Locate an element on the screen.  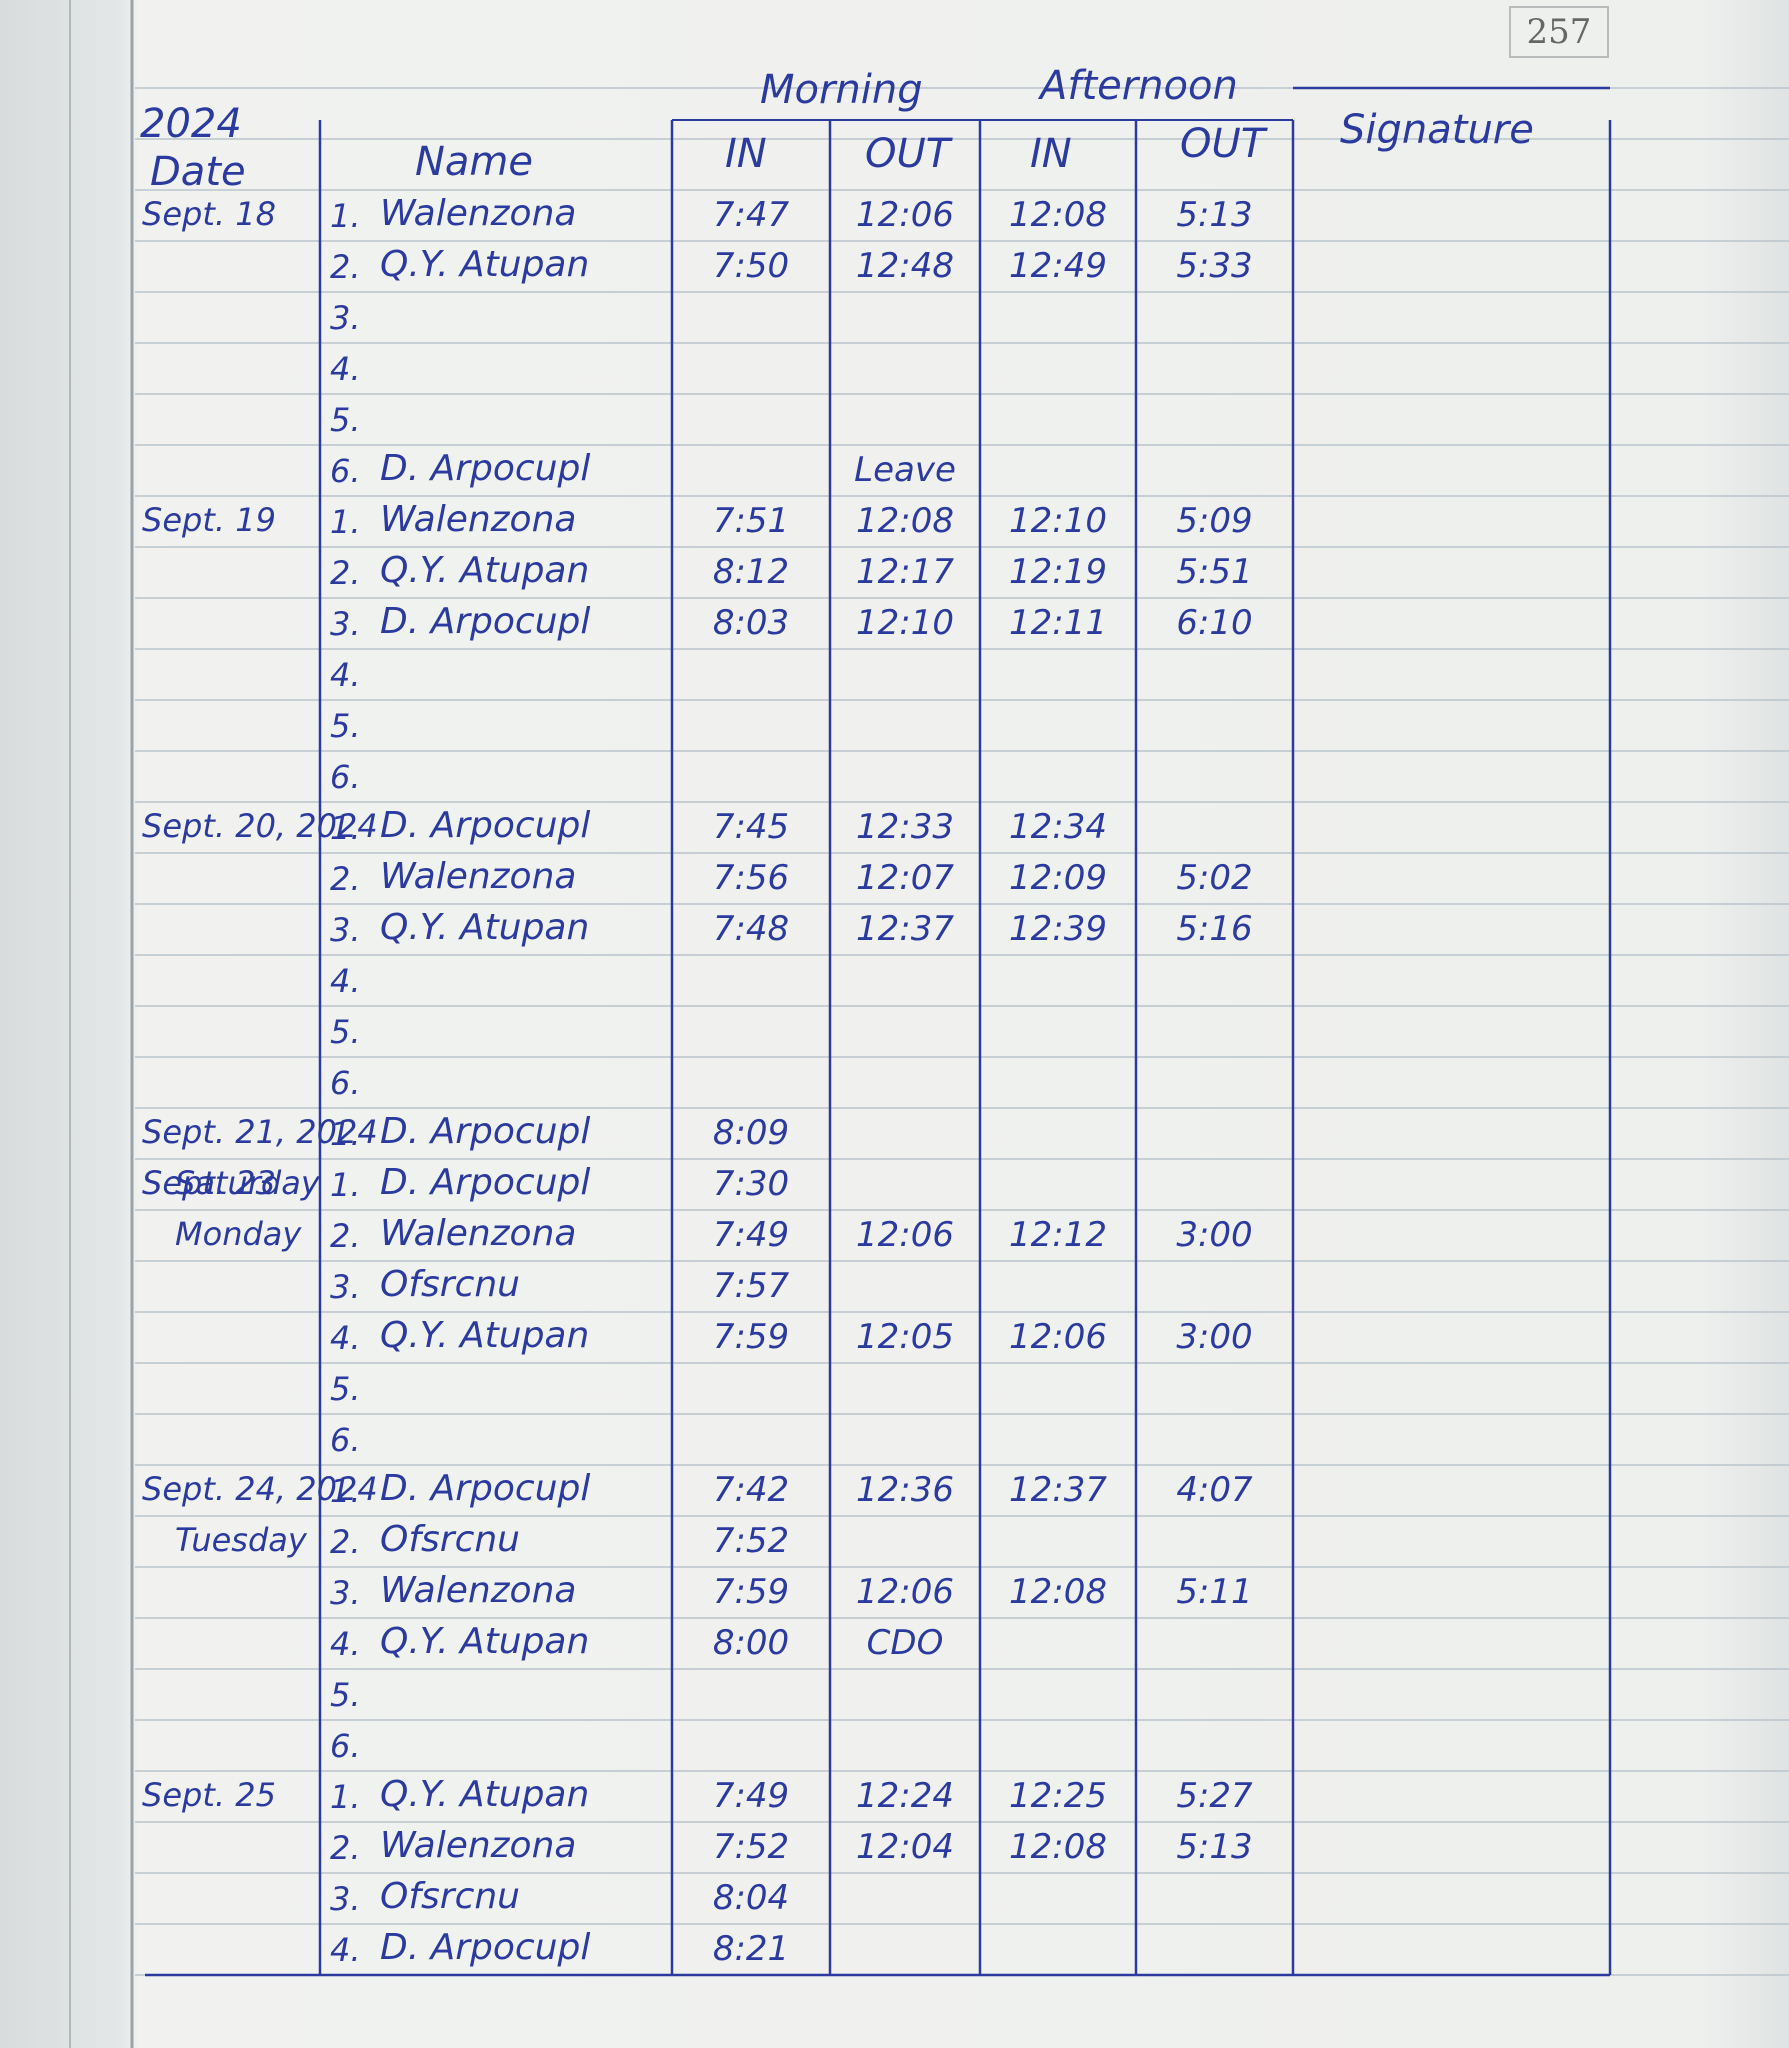
time-am-in: 7:48 is located at coordinates (751, 929).